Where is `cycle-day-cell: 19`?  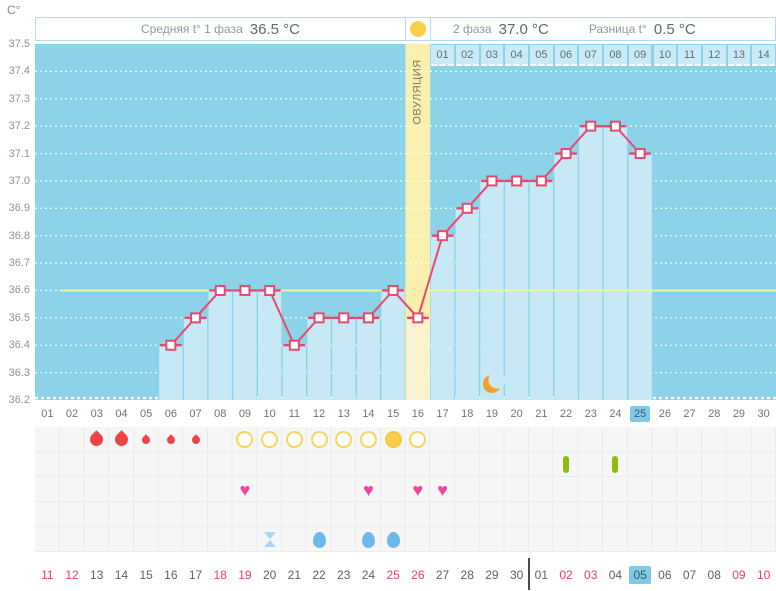
cycle-day-cell: 19 is located at coordinates (492, 413).